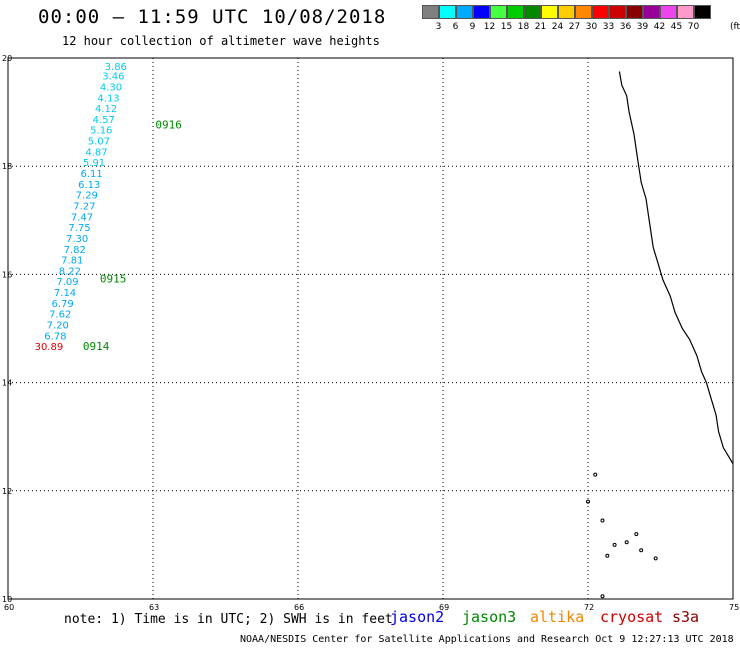  What do you see at coordinates (557, 617) in the screenshot?
I see `satellite-altika: altika` at bounding box center [557, 617].